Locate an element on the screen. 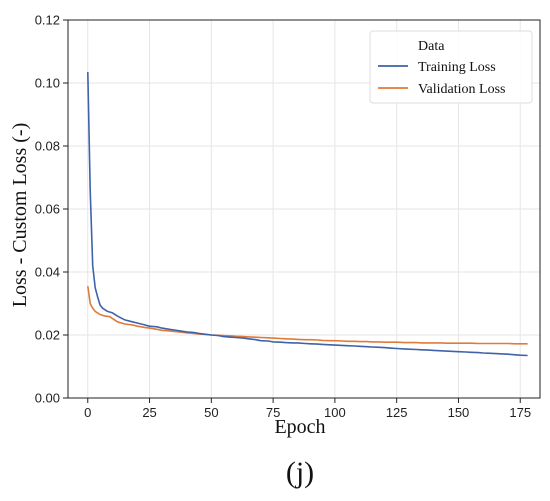 The image size is (550, 501). x-tick-label: 175 is located at coordinates (520, 412).